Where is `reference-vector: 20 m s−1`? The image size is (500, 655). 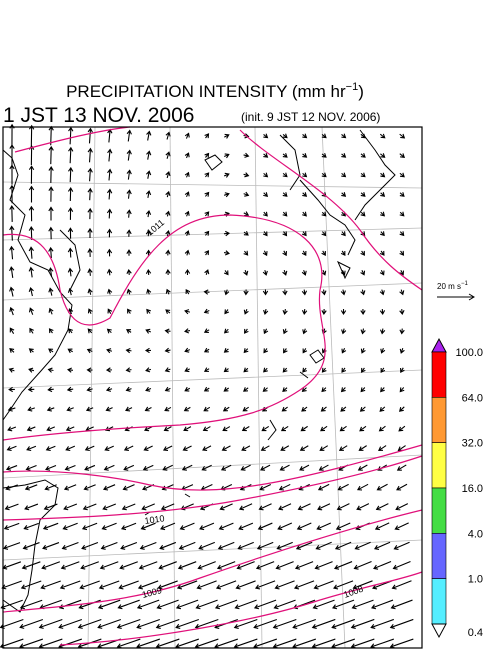
reference-vector: 20 m s−1 is located at coordinates (456, 291).